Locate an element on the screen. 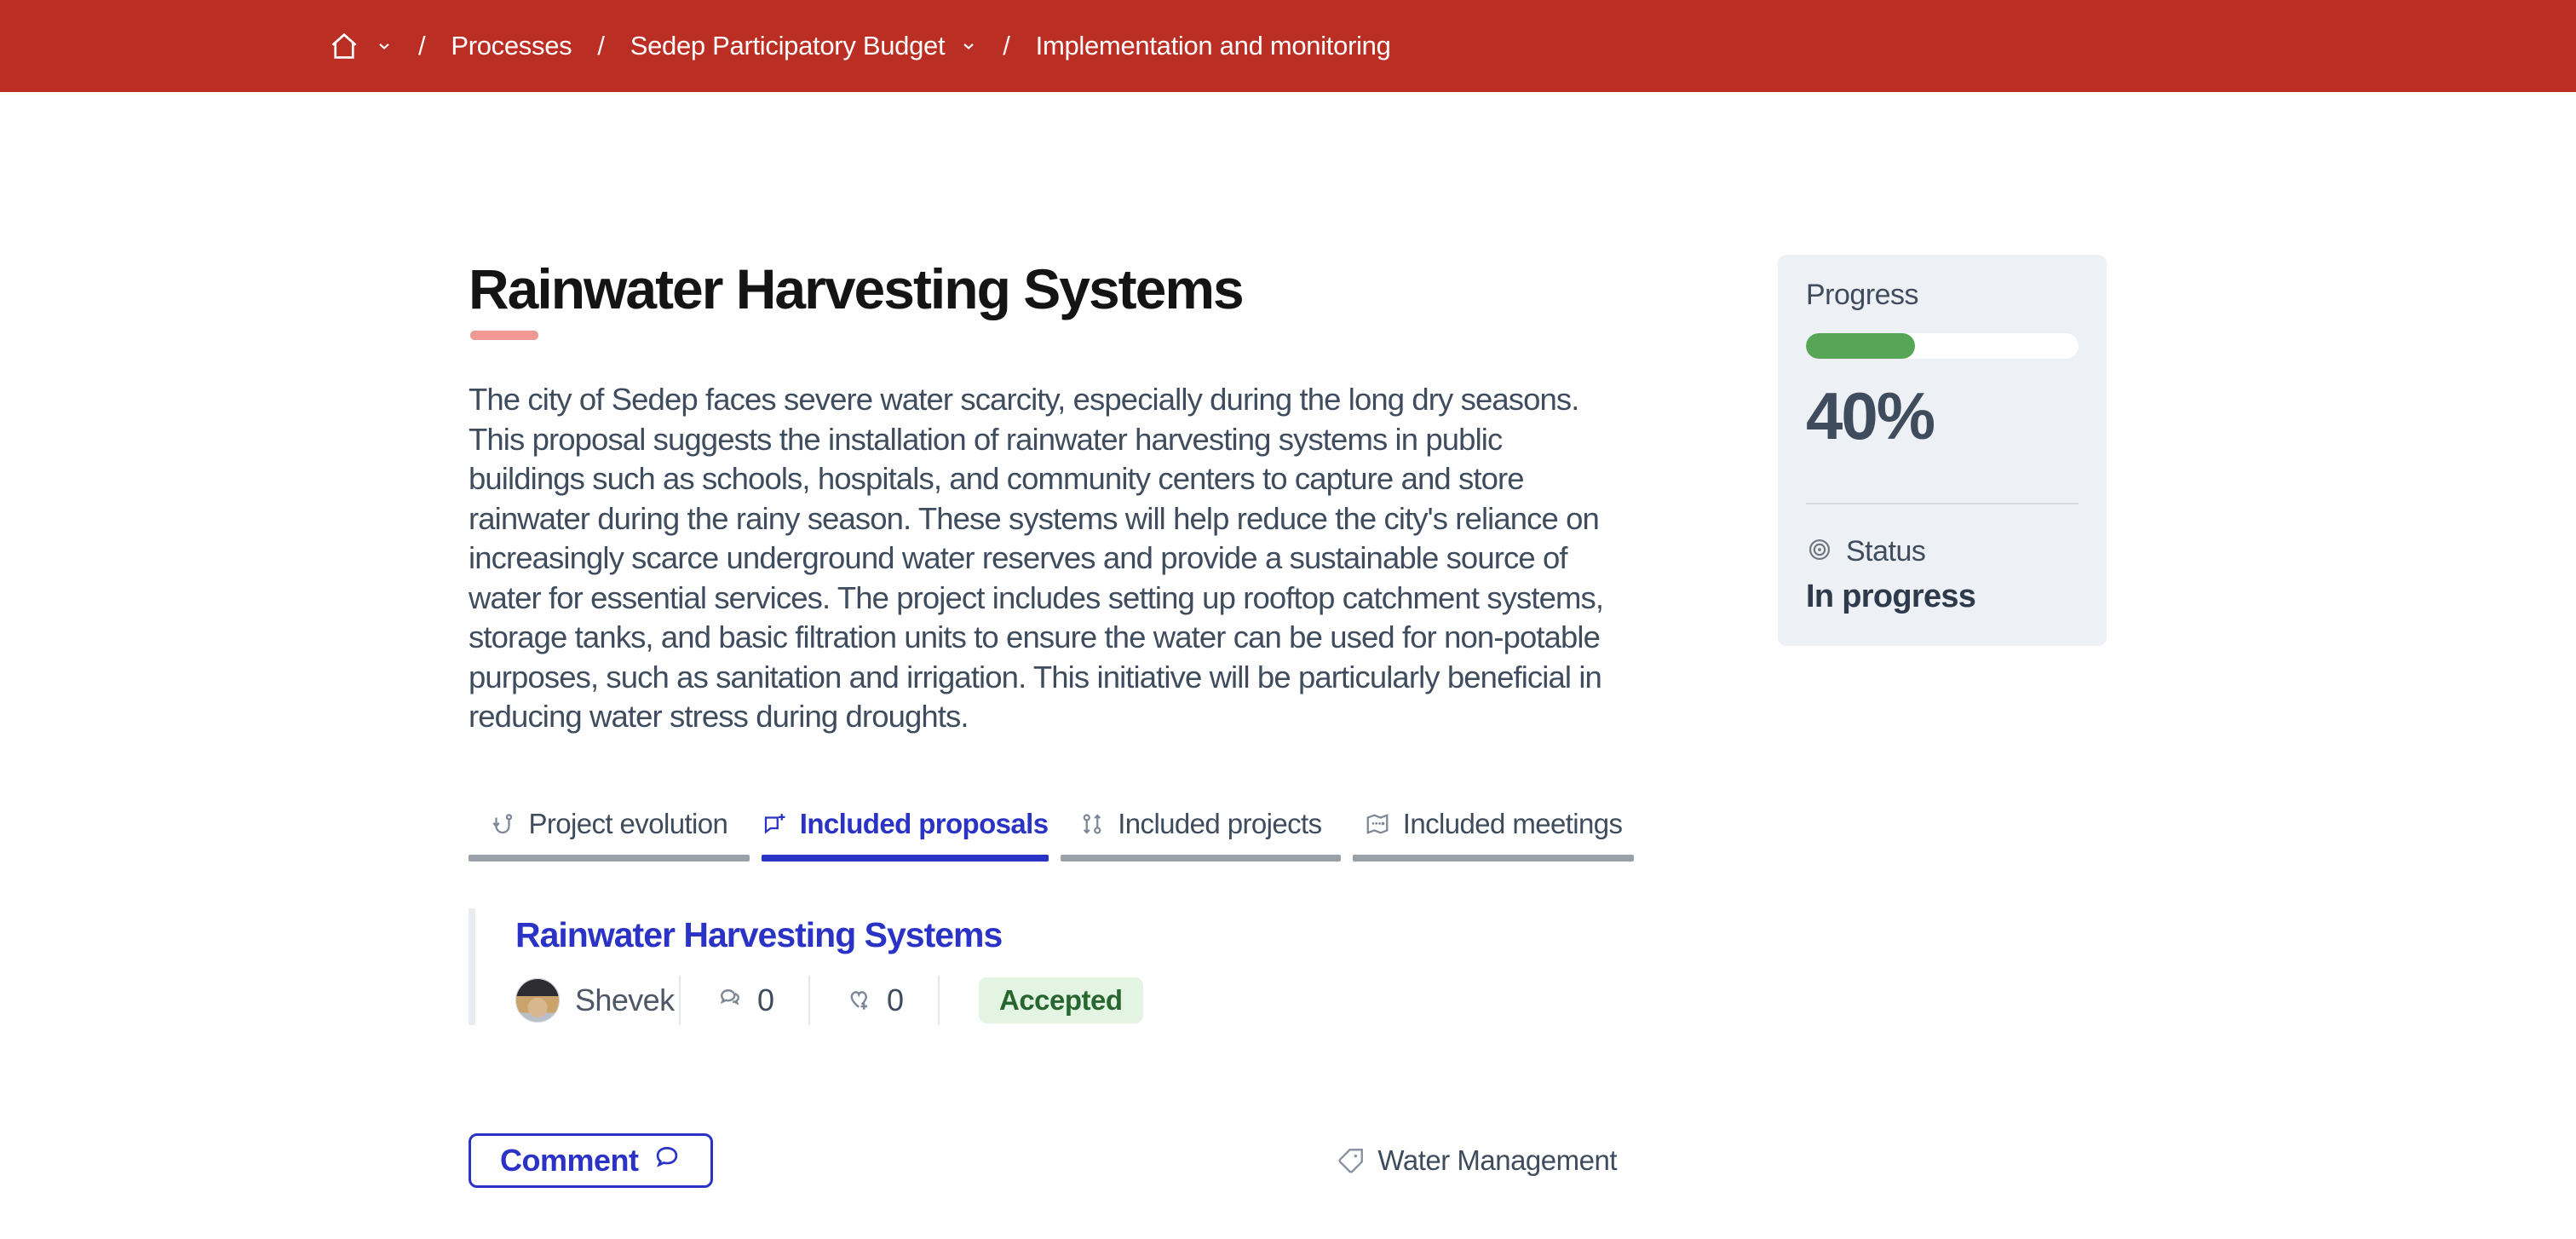 The height and width of the screenshot is (1239, 2576). comments-count: 0 is located at coordinates (744, 1001).